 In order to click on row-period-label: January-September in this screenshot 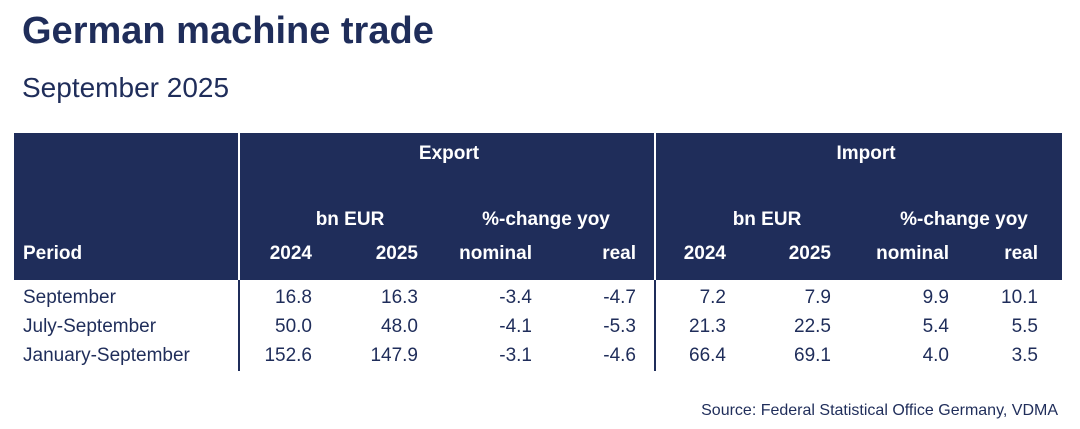, I will do `click(106, 355)`.